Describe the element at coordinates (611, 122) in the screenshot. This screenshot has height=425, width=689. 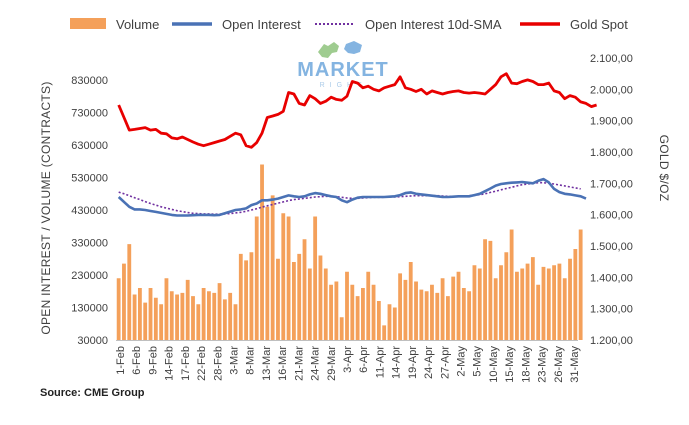
I see `right-tick-label: 1.900,00` at that location.